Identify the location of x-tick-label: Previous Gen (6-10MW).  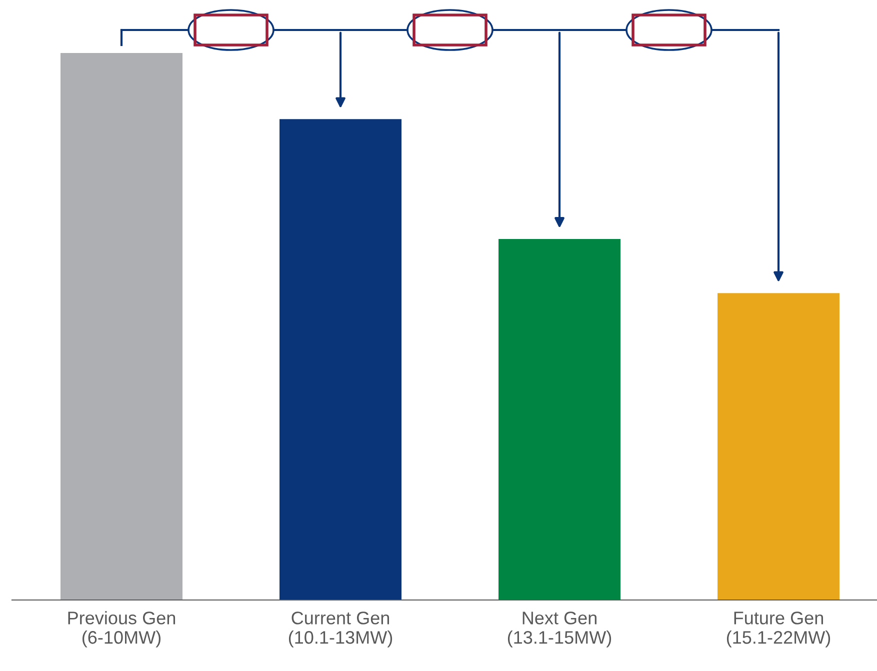
(122, 629).